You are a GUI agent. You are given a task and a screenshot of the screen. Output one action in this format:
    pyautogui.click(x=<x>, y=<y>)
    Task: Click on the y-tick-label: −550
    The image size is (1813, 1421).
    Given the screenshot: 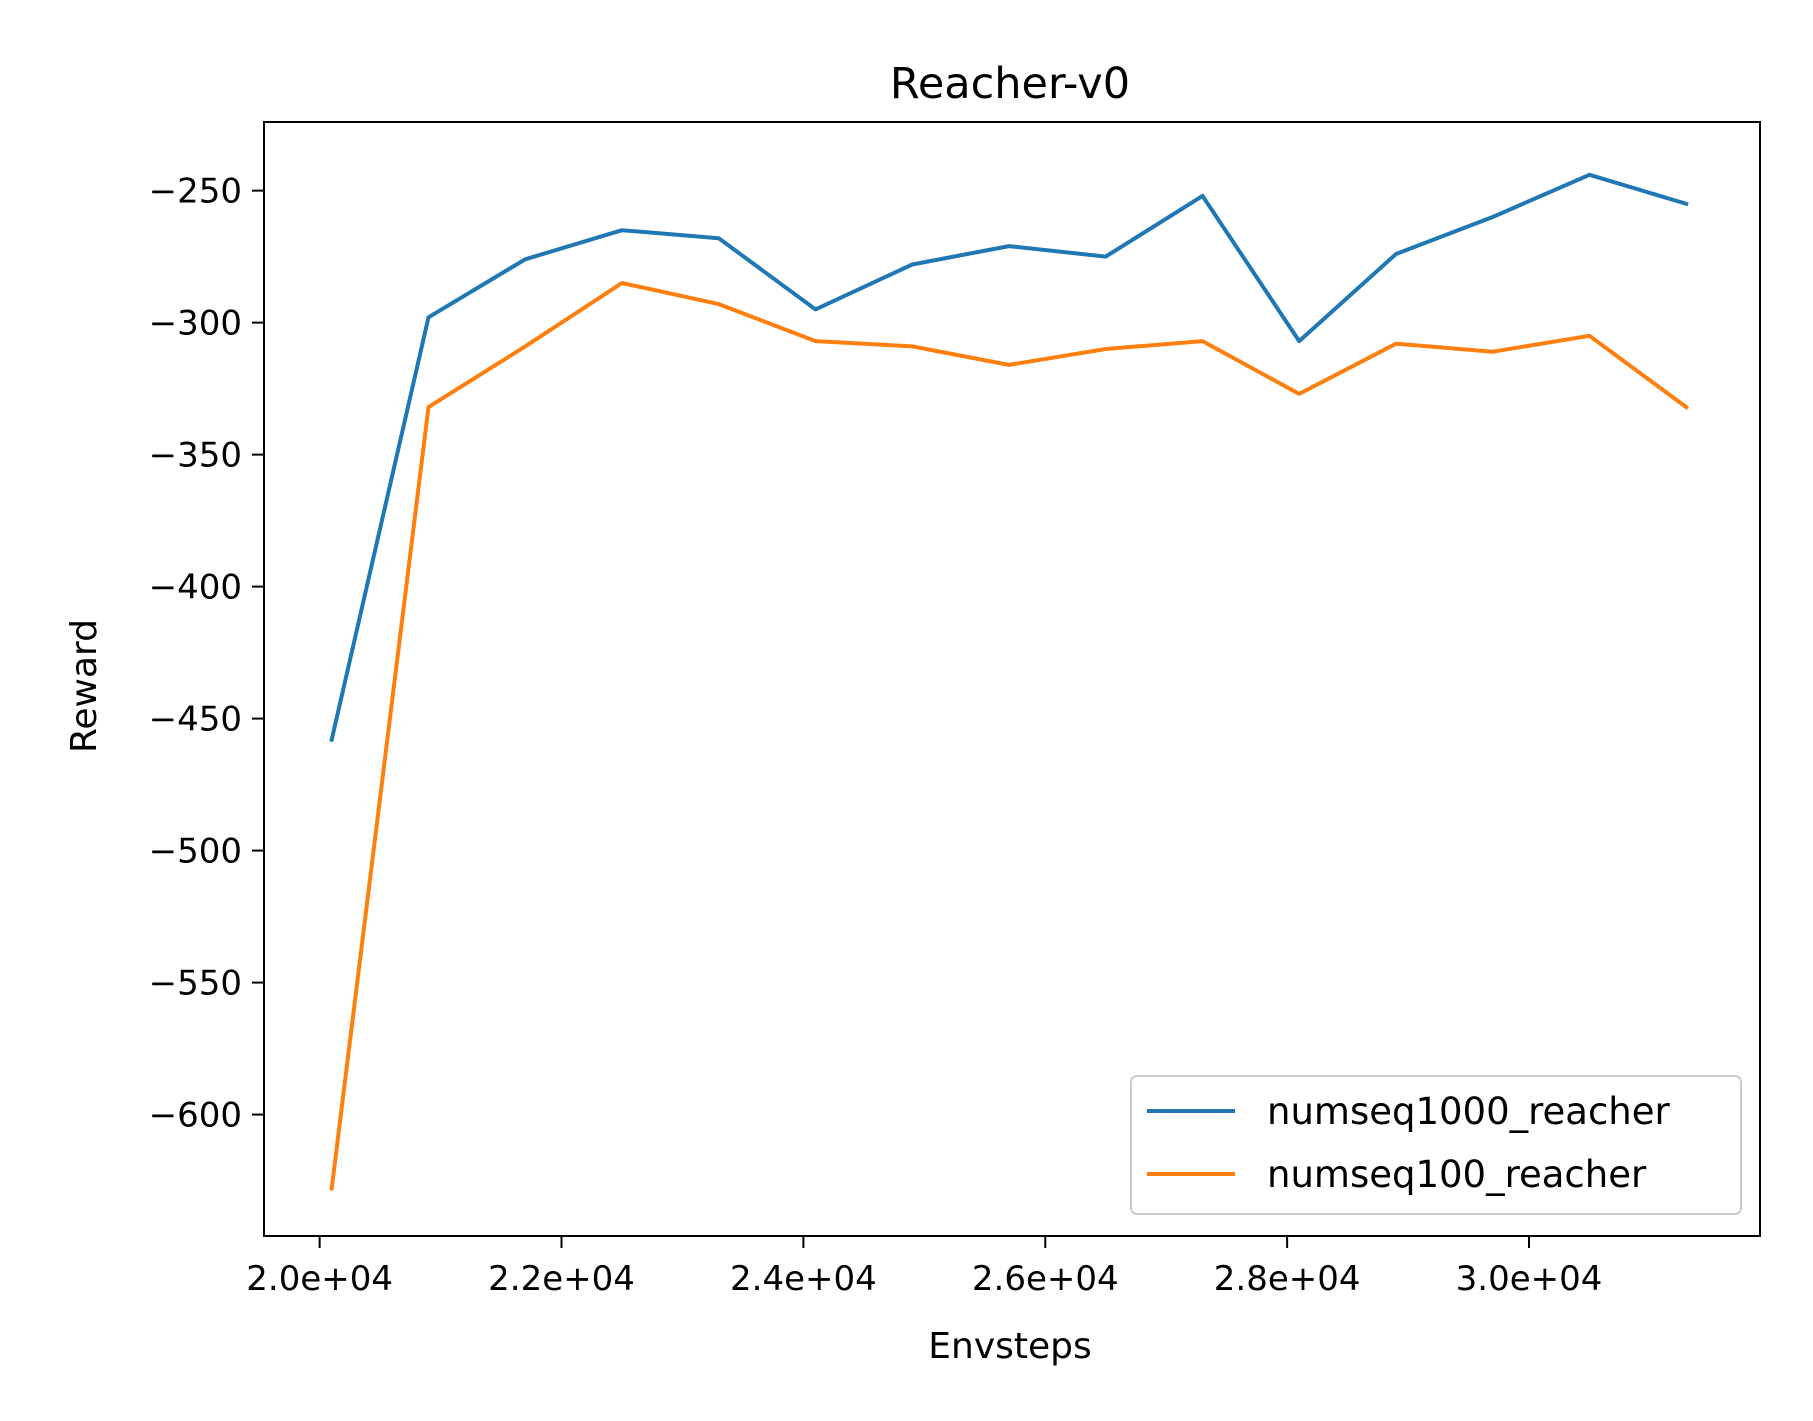 What is the action you would take?
    pyautogui.click(x=195, y=984)
    